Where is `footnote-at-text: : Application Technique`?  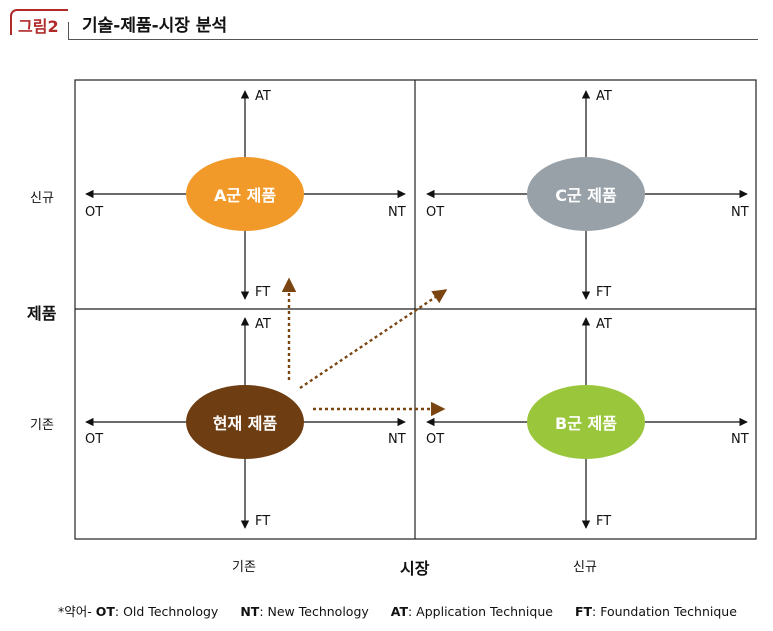
footnote-at-text: : Application Technique is located at coordinates (480, 611).